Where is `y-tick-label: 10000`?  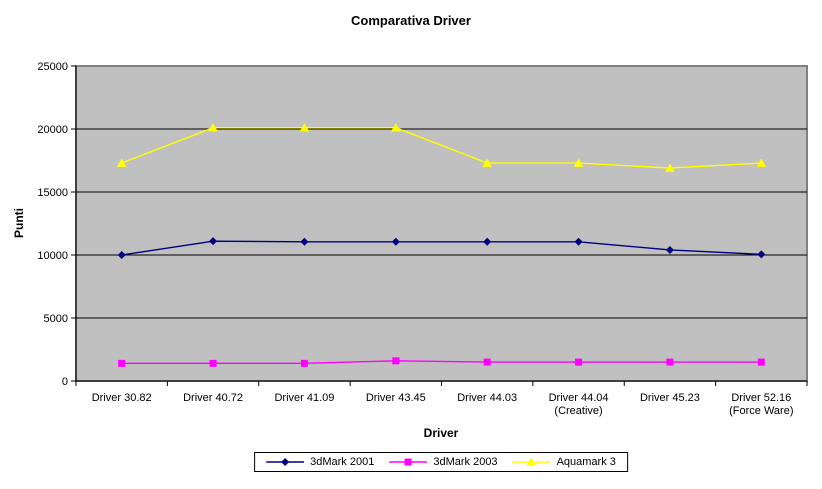 y-tick-label: 10000 is located at coordinates (52, 256).